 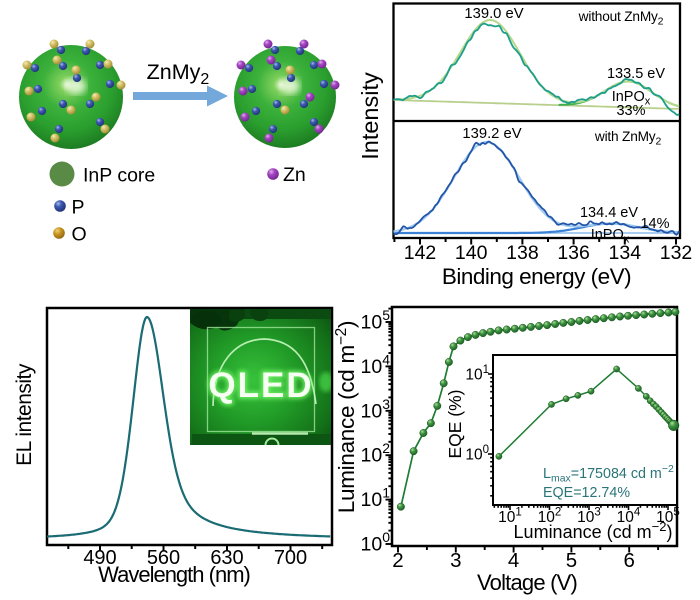 I want to click on svg-text: 139.2 eV, so click(x=491, y=134).